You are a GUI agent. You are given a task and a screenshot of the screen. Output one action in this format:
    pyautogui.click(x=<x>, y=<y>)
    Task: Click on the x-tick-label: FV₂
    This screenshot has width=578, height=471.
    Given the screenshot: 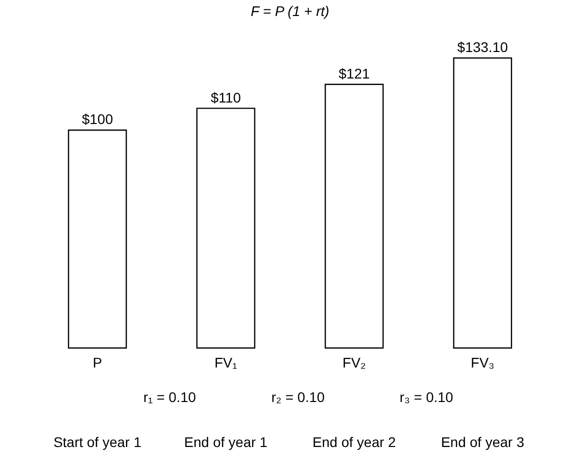 What is the action you would take?
    pyautogui.click(x=354, y=362)
    